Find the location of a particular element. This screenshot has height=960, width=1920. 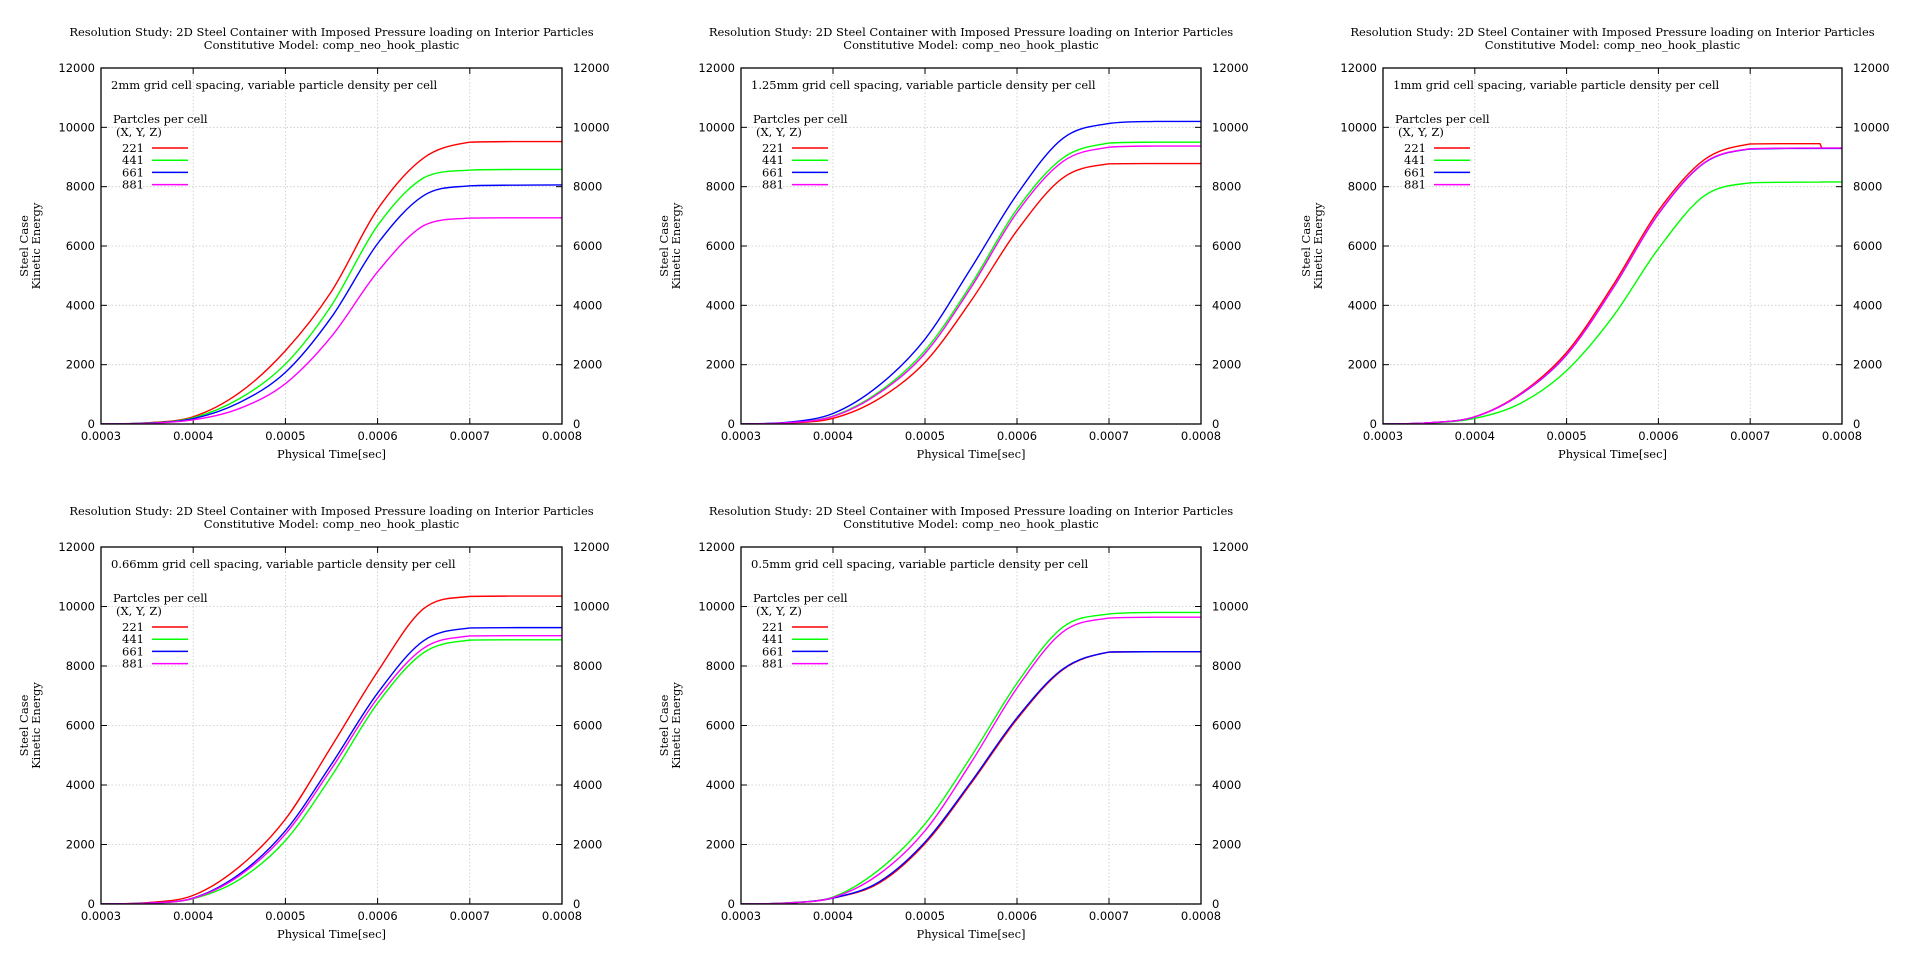

y2-tick-label: 10000 is located at coordinates (591, 607).